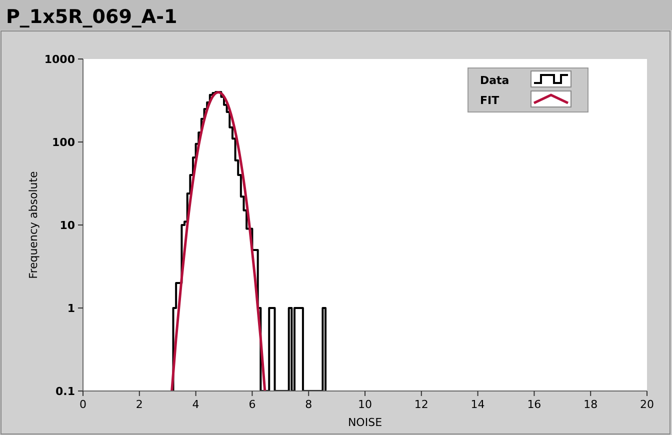  Describe the element at coordinates (139, 404) in the screenshot. I see `x-tick-label: 2` at that location.